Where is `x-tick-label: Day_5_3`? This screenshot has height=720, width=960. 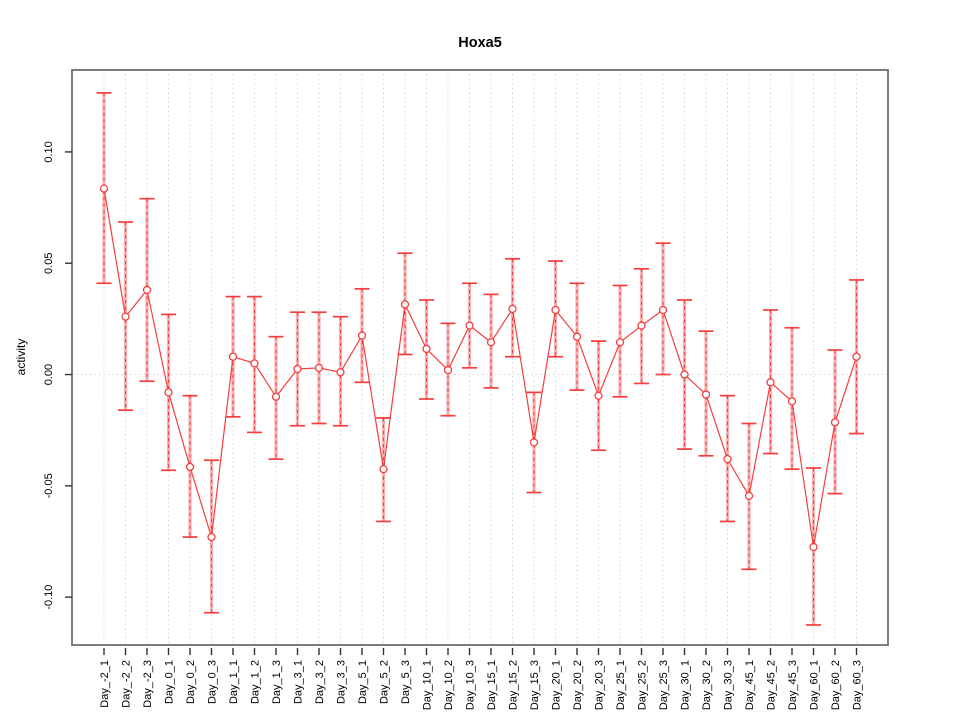
x-tick-label: Day_5_3 is located at coordinates (406, 682).